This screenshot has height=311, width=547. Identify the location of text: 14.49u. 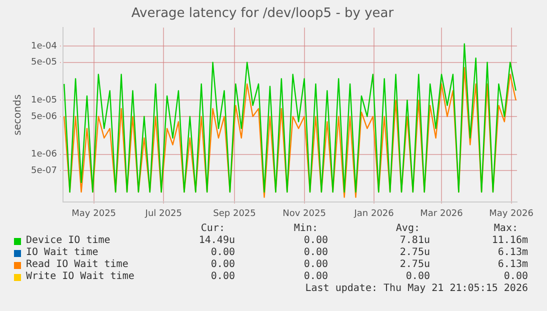
(216, 241).